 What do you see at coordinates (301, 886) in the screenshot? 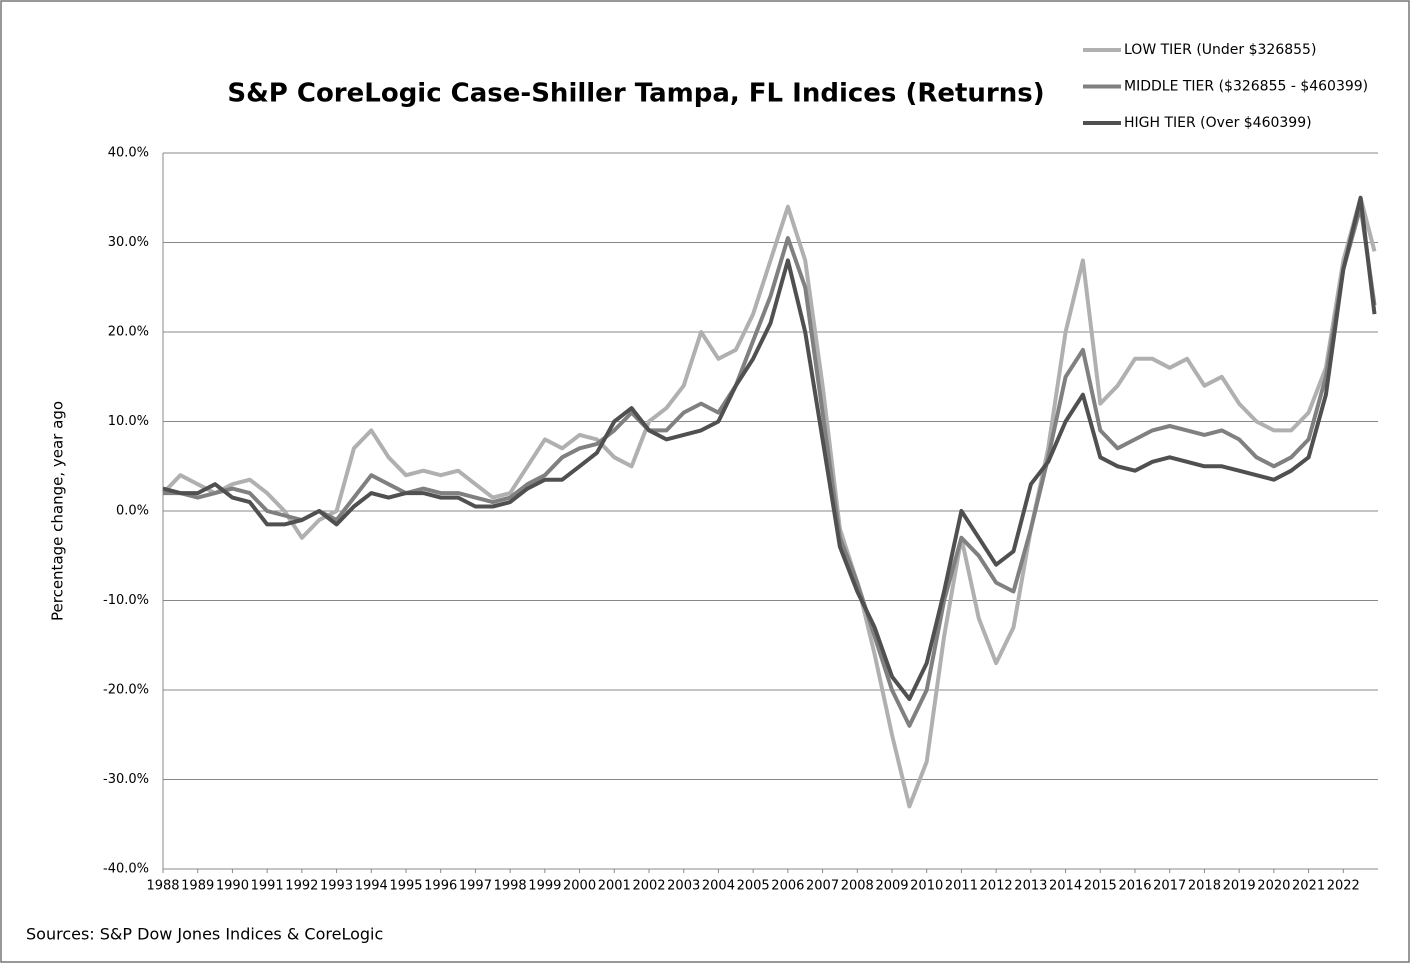
I see `x-tick-label: 1992` at bounding box center [301, 886].